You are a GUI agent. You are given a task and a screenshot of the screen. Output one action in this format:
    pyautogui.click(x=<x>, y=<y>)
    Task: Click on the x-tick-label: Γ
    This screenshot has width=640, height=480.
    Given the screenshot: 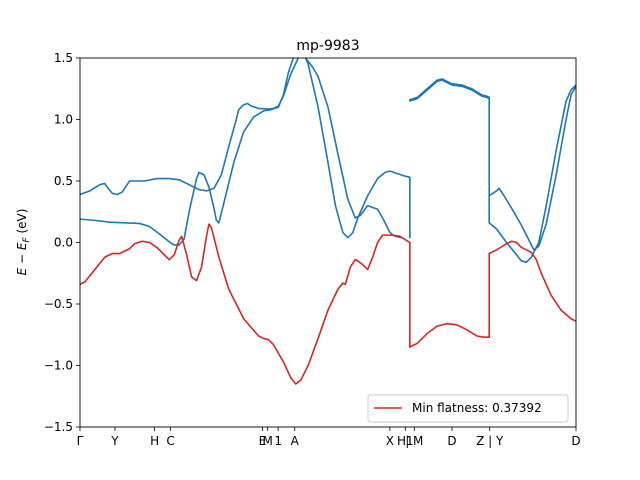 What is the action you would take?
    pyautogui.click(x=80, y=441)
    